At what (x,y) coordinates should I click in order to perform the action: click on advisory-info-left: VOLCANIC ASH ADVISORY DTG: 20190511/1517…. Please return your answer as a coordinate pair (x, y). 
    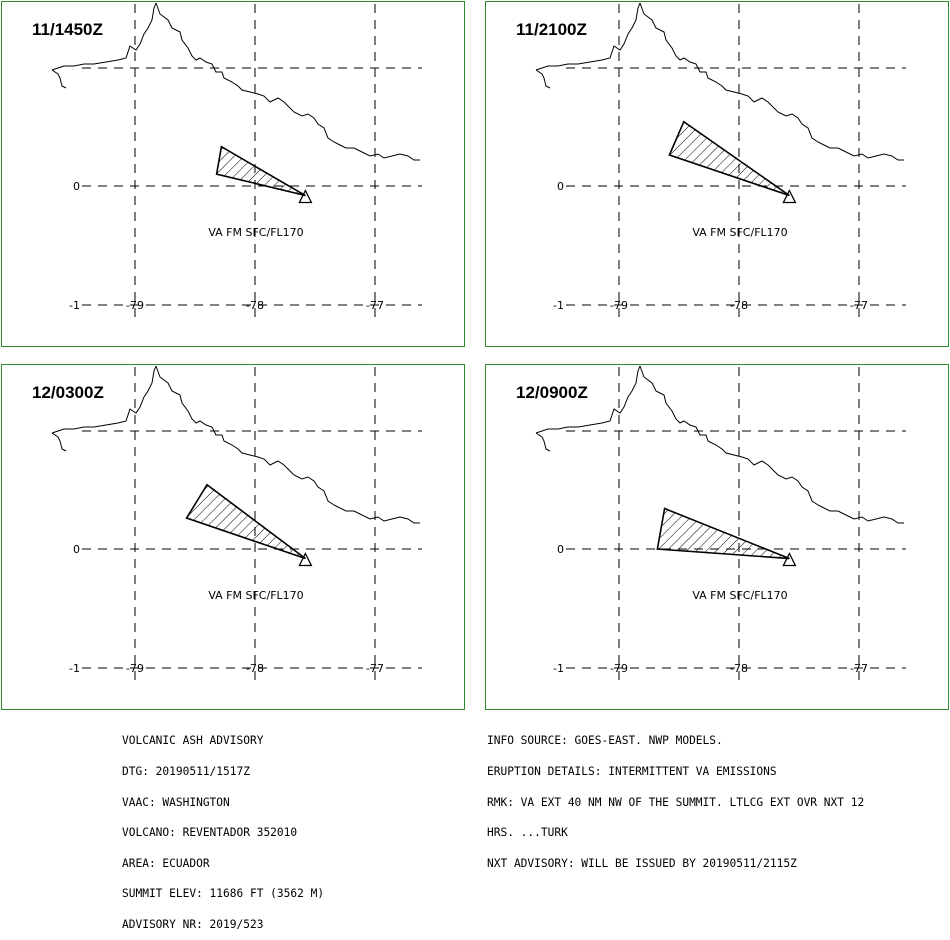
    Looking at the image, I should click on (223, 828).